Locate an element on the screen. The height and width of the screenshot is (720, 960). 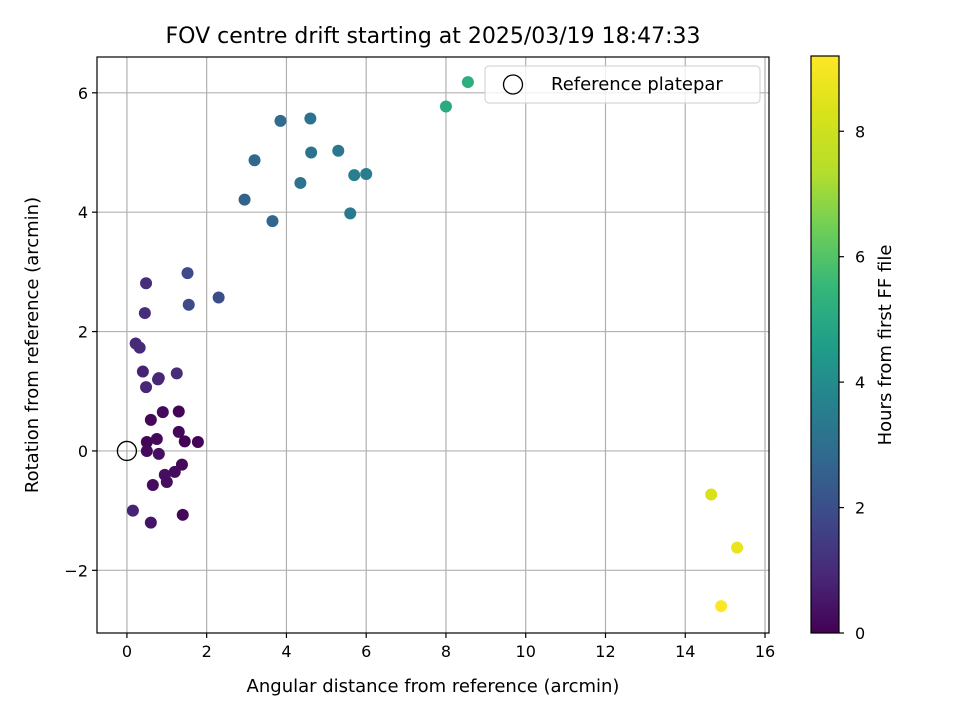
y-axis-ticks: −2 0 2 4 6 is located at coordinates (80, 332).